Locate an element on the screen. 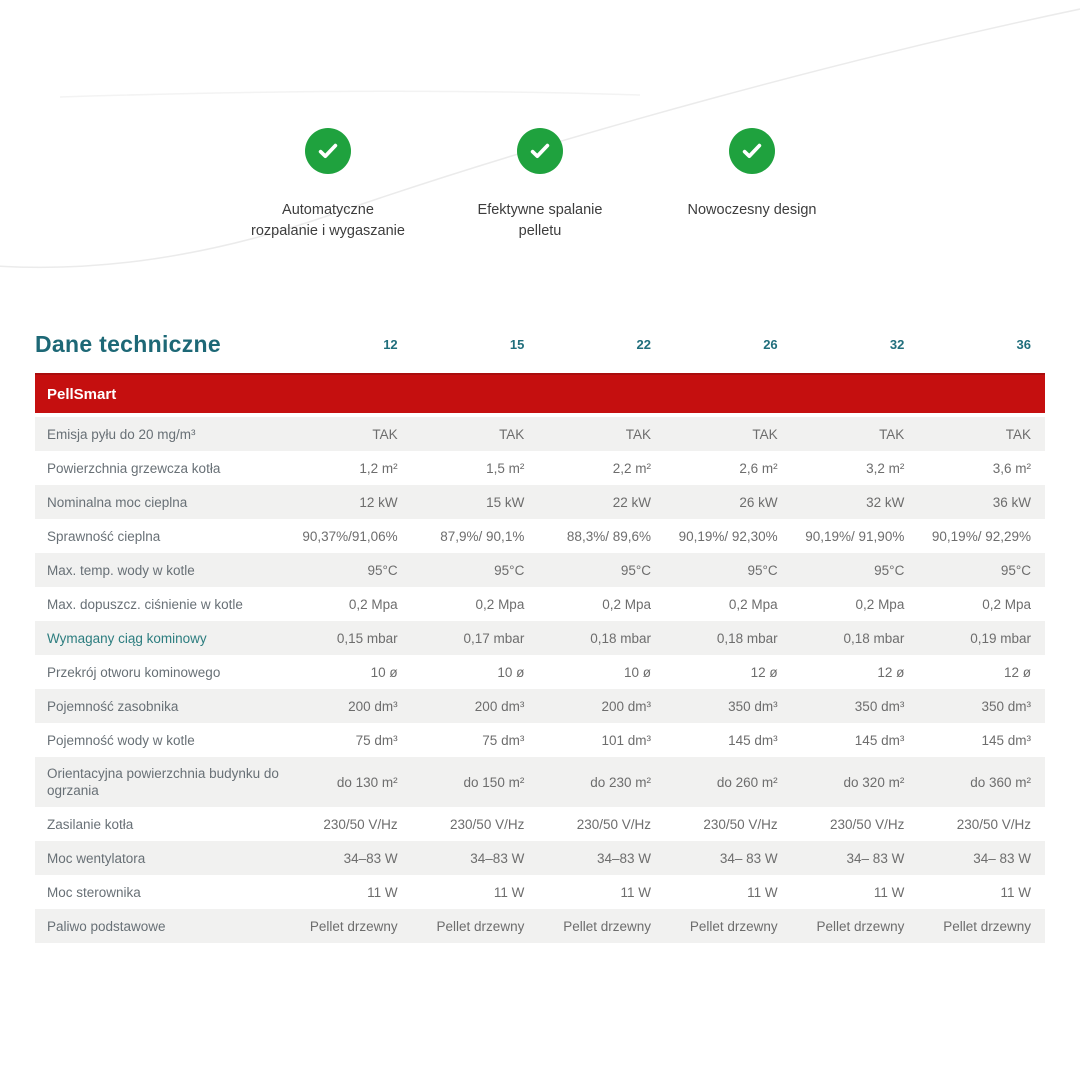 Image resolution: width=1080 pixels, height=1080 pixels. spec-value: 36 kW is located at coordinates (1011, 502).